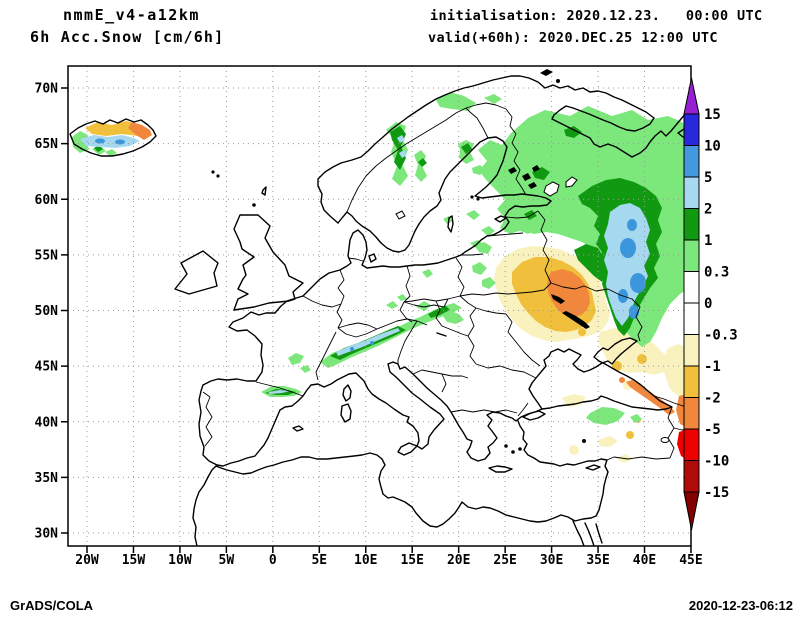 The image size is (800, 618). I want to click on colorbar-tick-label: -1, so click(712, 367).